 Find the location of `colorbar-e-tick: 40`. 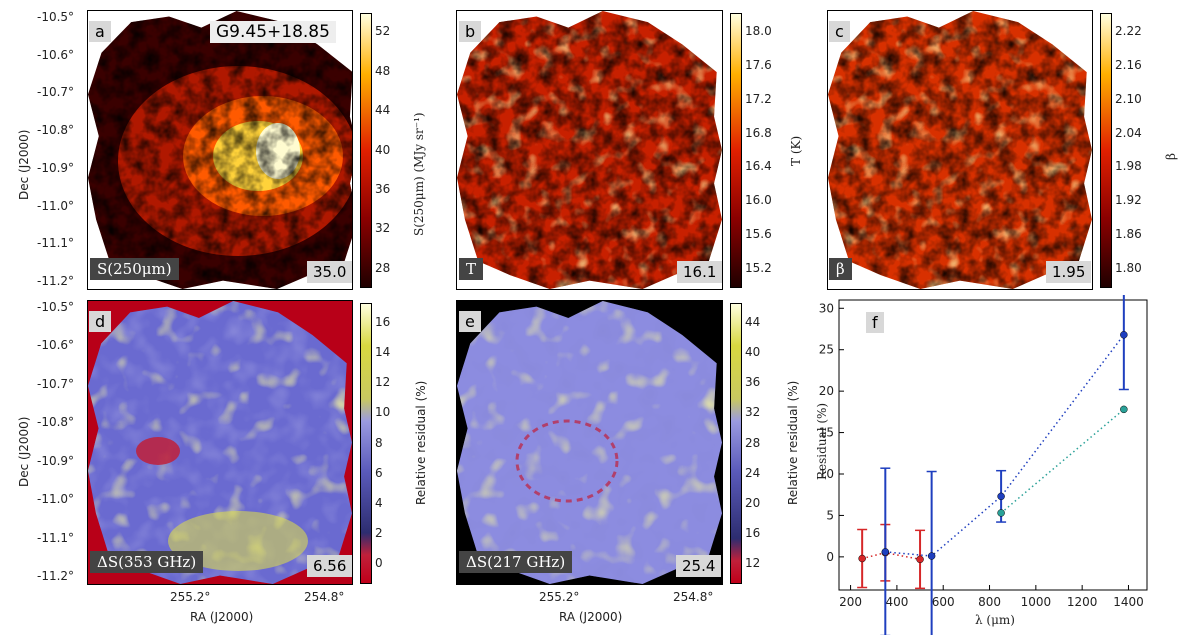

colorbar-e-tick: 40 is located at coordinates (753, 351).